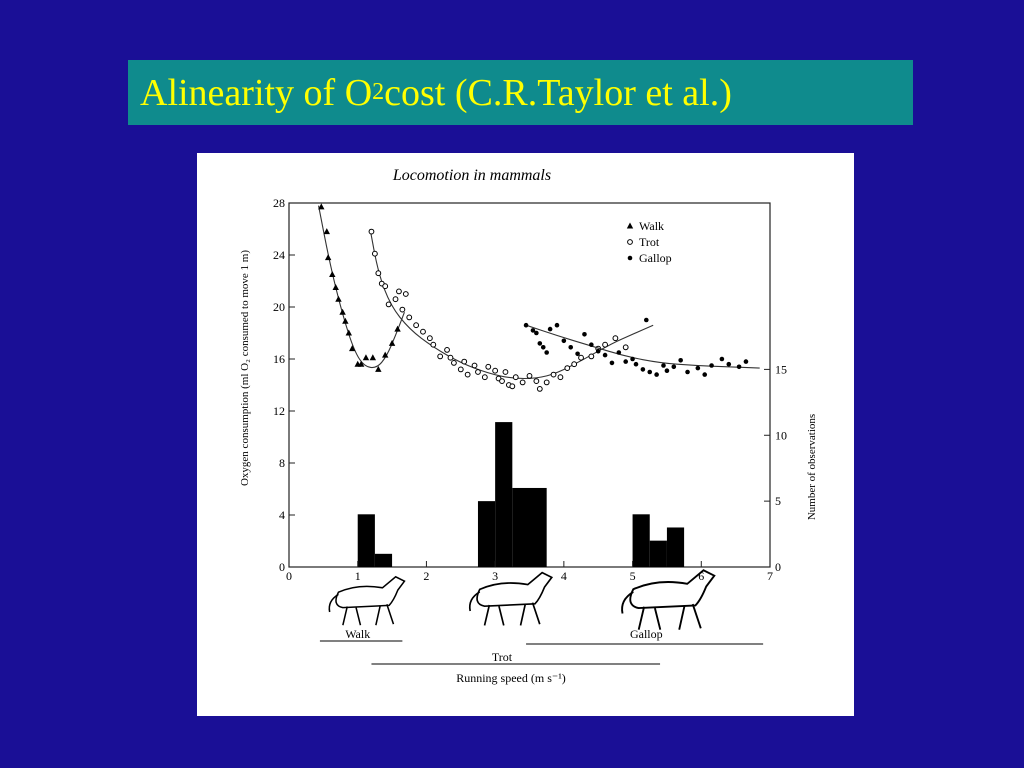 The height and width of the screenshot is (768, 1024). What do you see at coordinates (781, 369) in the screenshot?
I see `y2-tick-label: 15` at bounding box center [781, 369].